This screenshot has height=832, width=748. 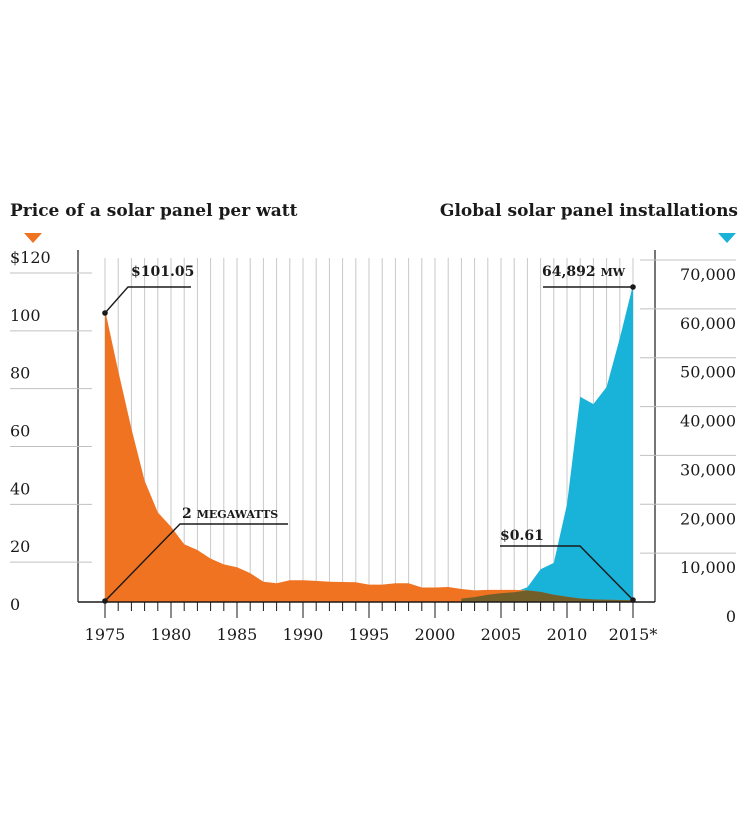 What do you see at coordinates (105, 634) in the screenshot?
I see `x-tick-label: 1975` at bounding box center [105, 634].